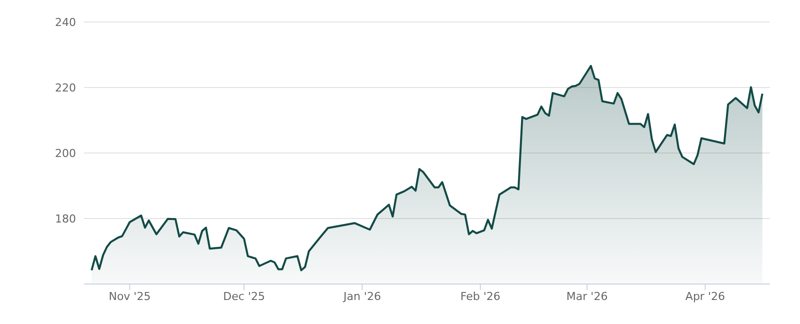 This screenshot has width=800, height=324. Describe the element at coordinates (65, 22) in the screenshot. I see `y-tick-label: 240` at that location.